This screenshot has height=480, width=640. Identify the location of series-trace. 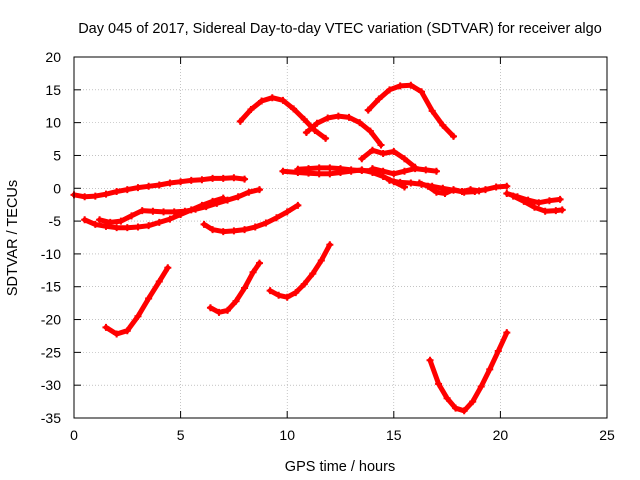
(300, 271).